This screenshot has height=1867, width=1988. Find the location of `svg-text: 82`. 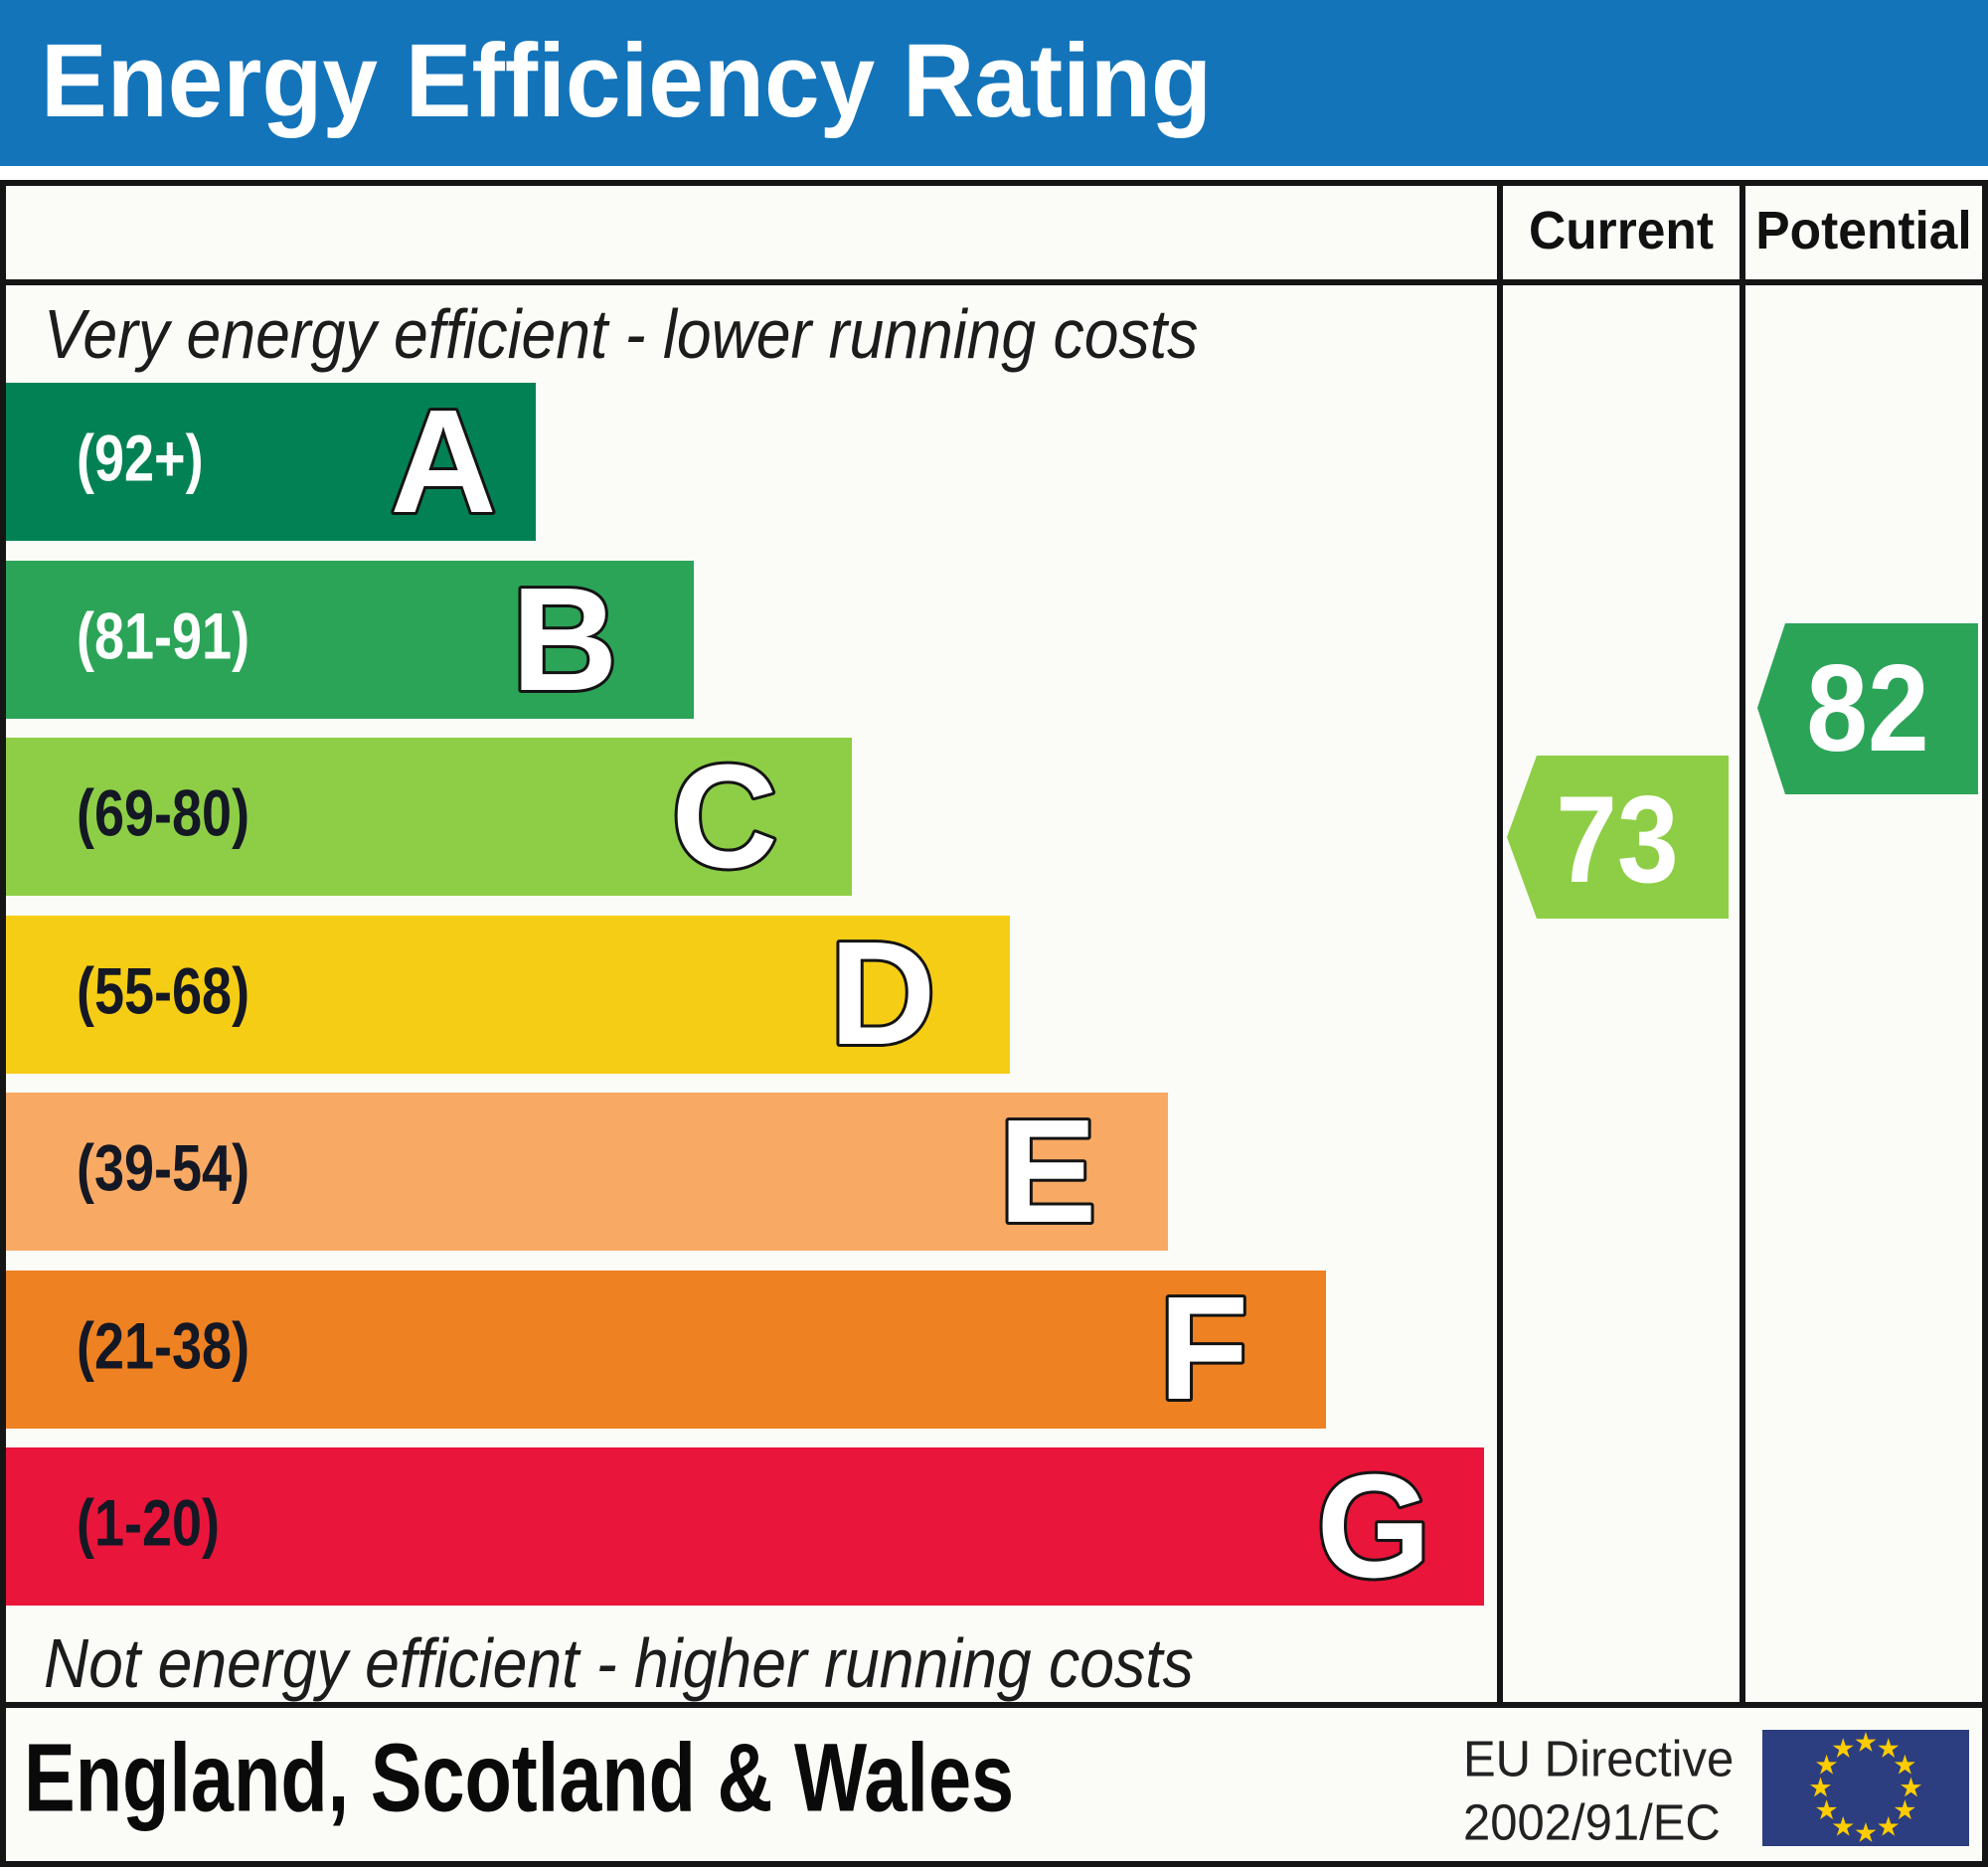

svg-text: 82 is located at coordinates (1867, 707).